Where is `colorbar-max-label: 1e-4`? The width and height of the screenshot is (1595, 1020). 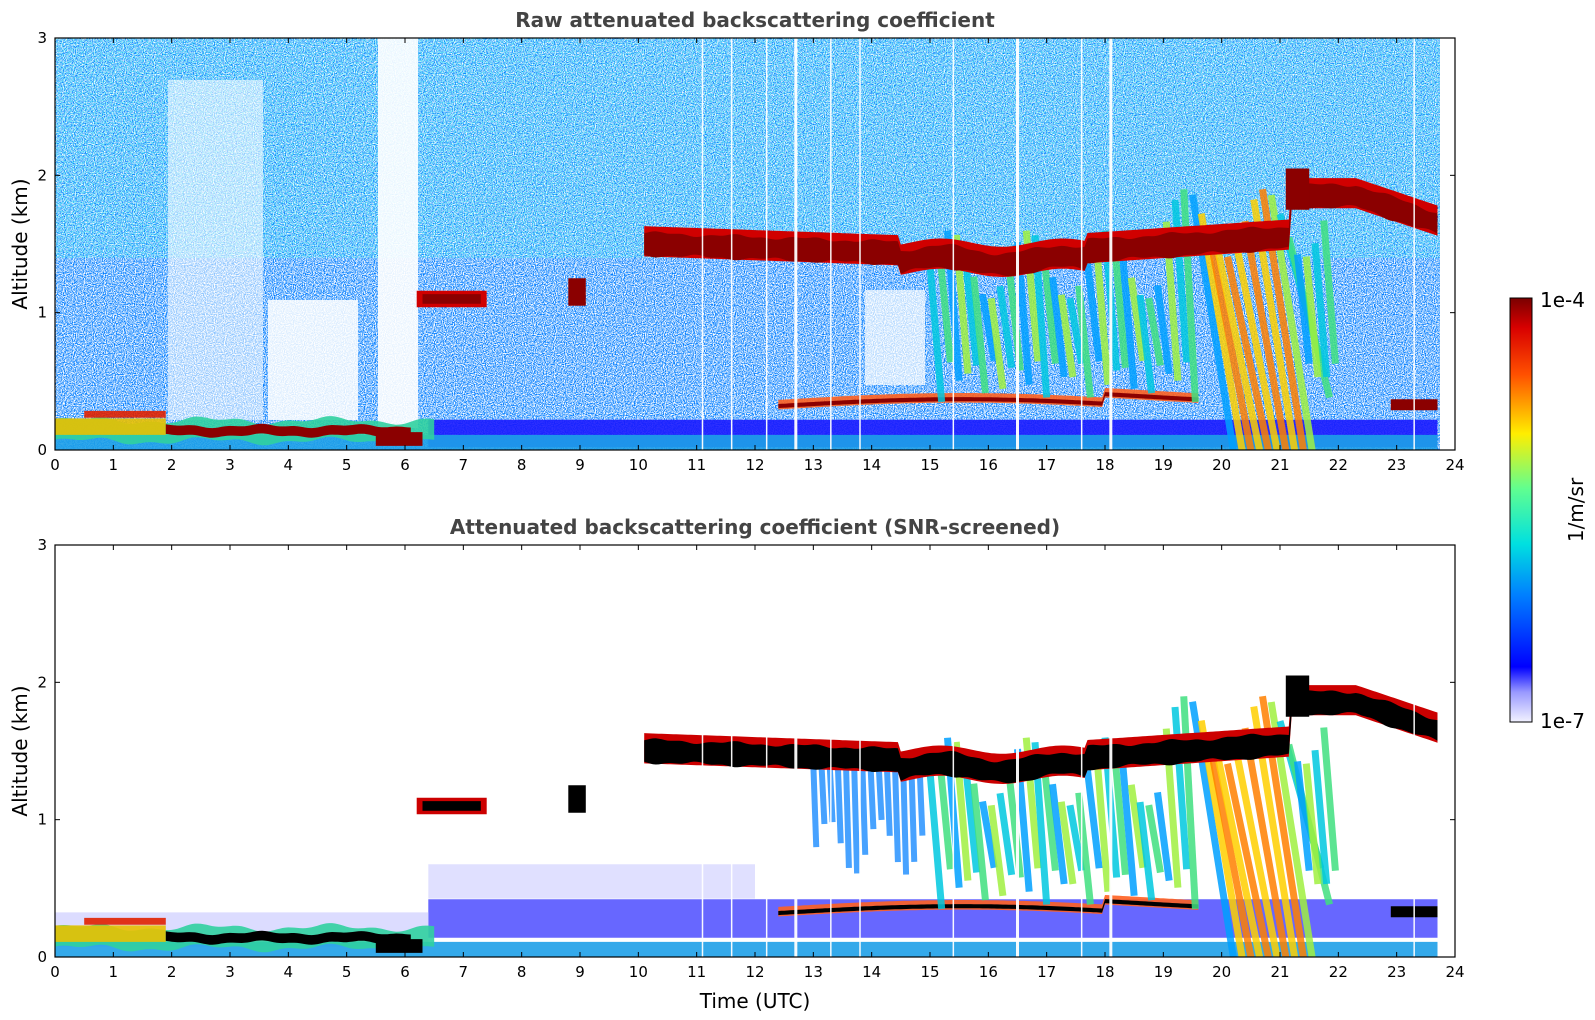 colorbar-max-label: 1e-4 is located at coordinates (1562, 300).